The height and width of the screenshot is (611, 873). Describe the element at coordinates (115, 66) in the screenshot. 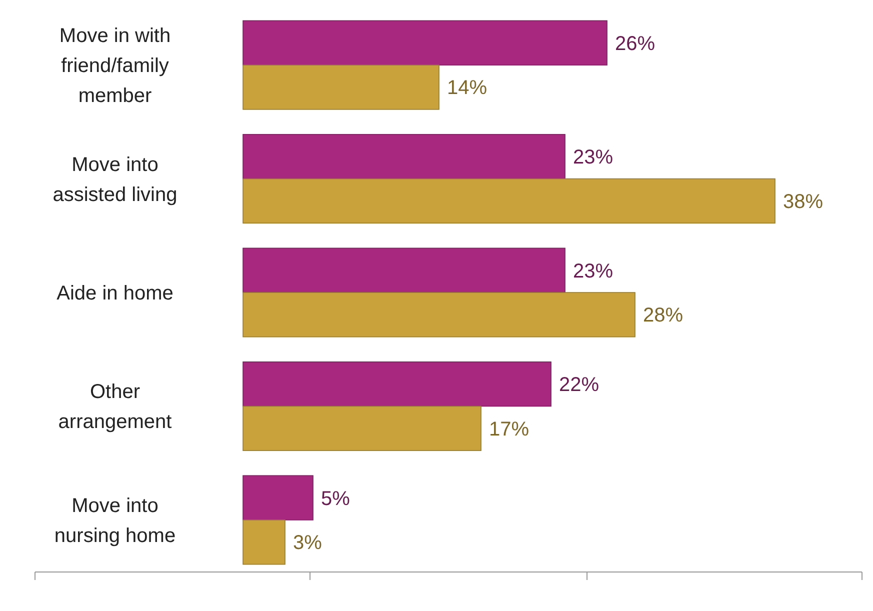

I see `y-tick-label: Move in with friend/family member` at that location.